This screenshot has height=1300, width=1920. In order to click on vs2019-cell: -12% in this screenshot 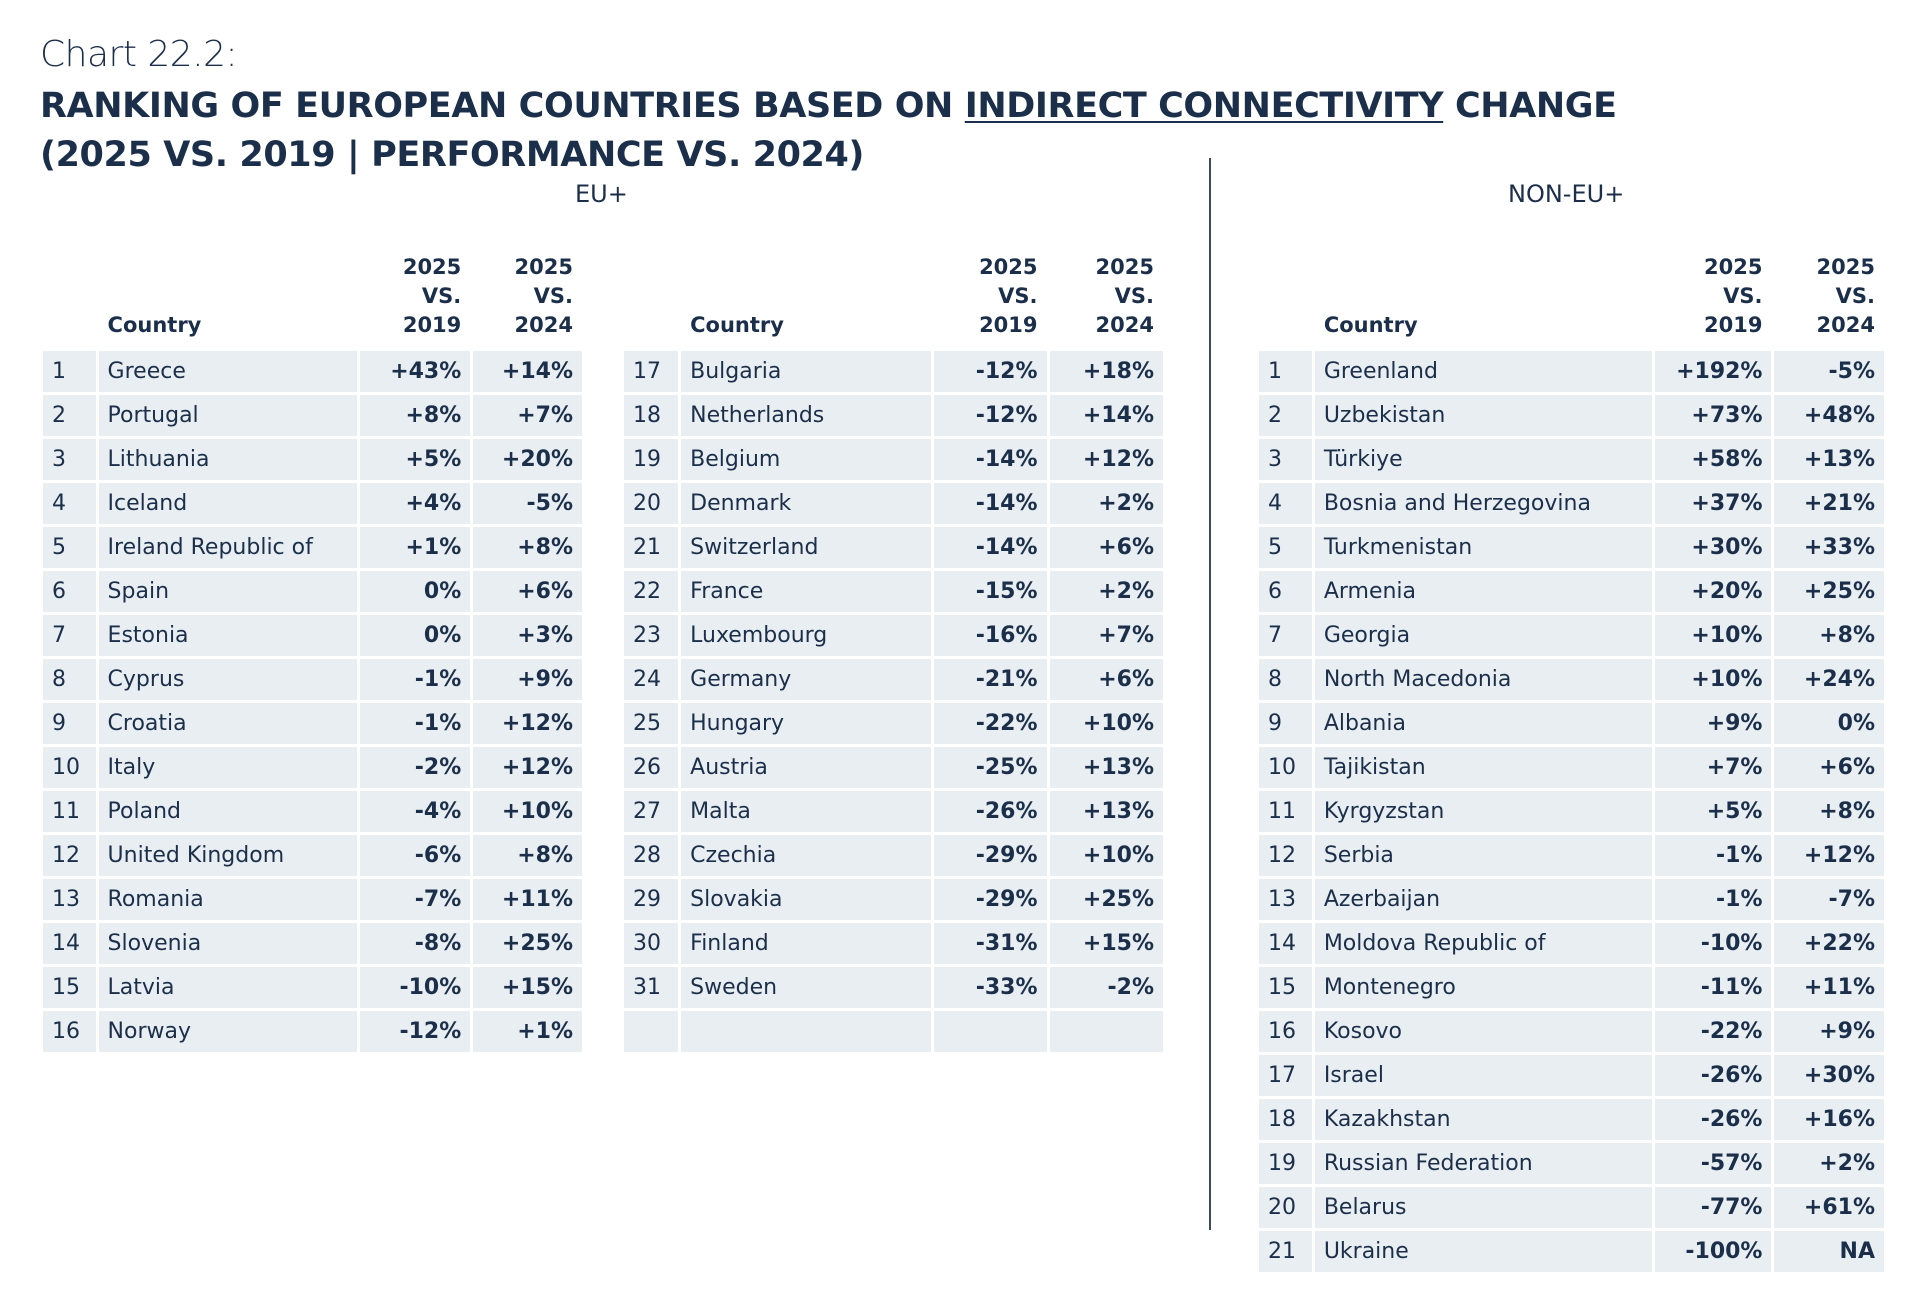, I will do `click(415, 1031)`.